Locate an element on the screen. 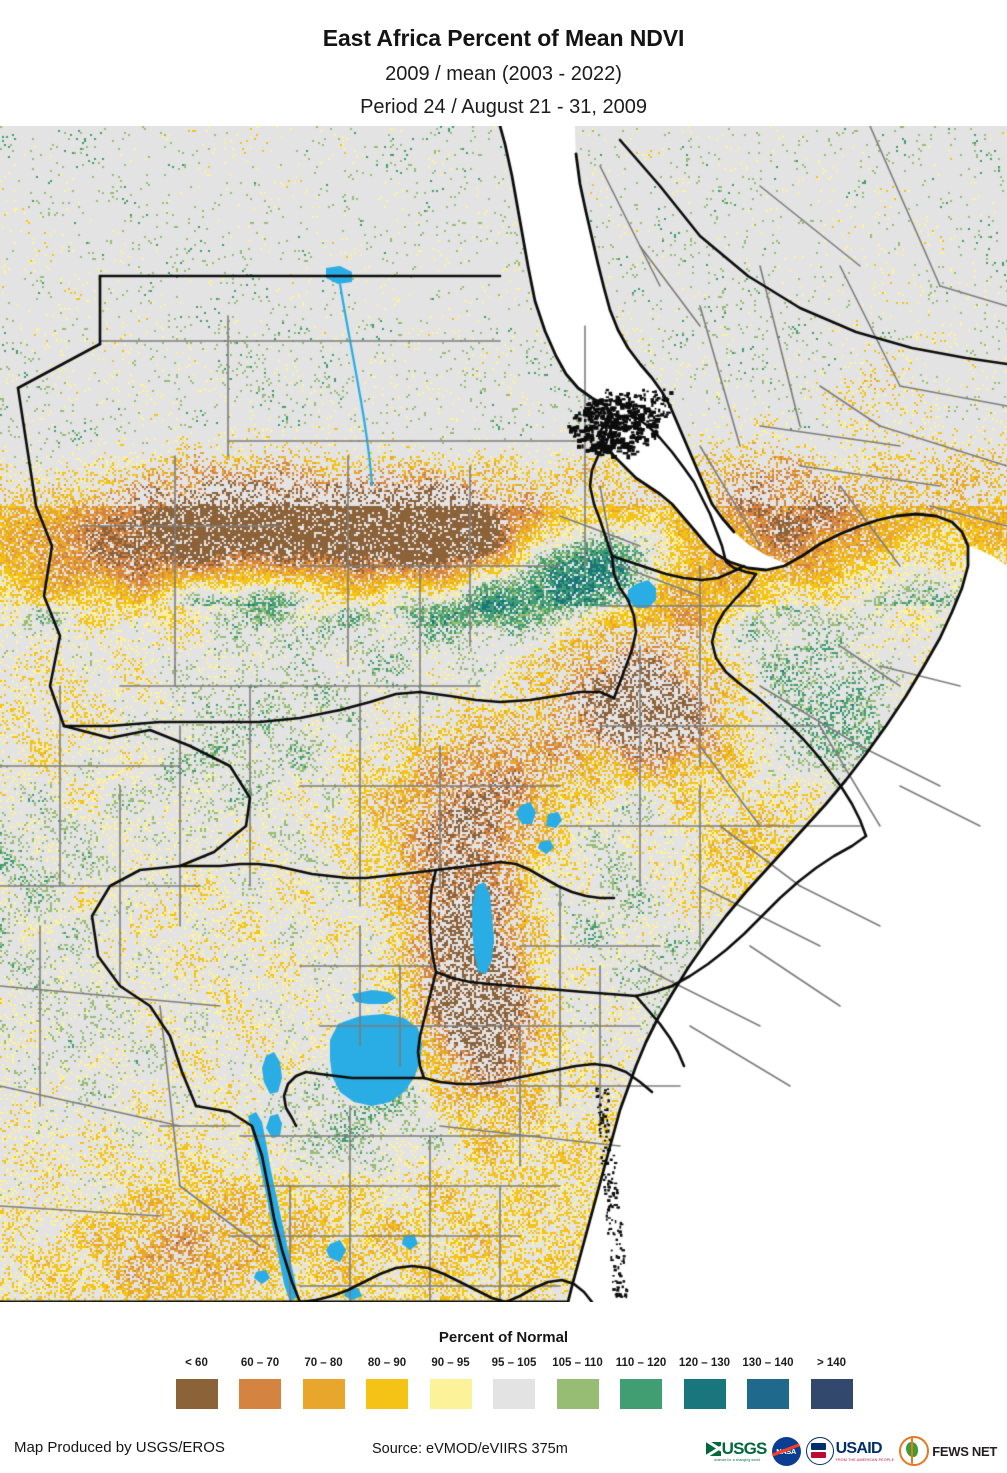 This screenshot has height=1473, width=1007. legend-item: > 140 is located at coordinates (831, 1383).